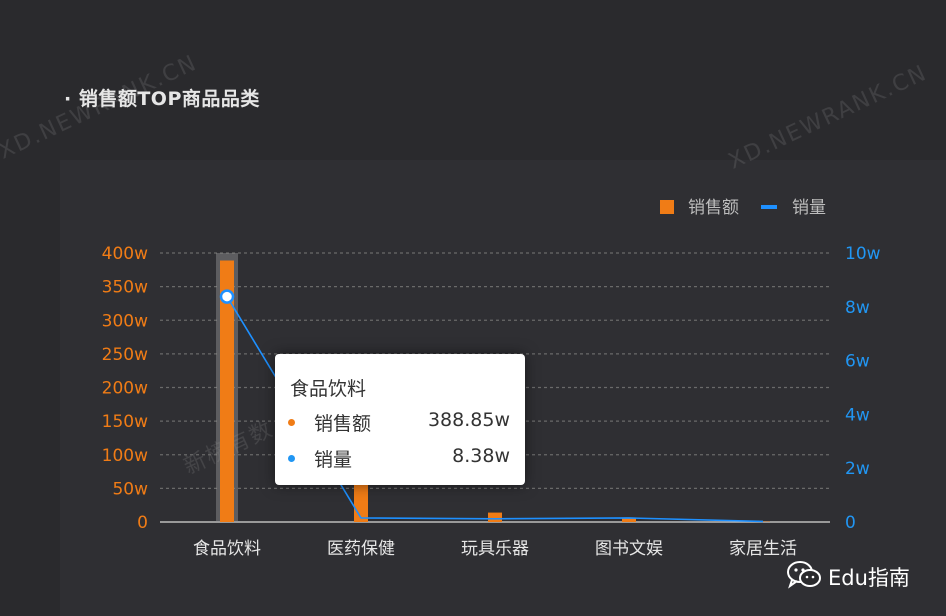  What do you see at coordinates (125, 321) in the screenshot?
I see `left-tick-label: 300w` at bounding box center [125, 321].